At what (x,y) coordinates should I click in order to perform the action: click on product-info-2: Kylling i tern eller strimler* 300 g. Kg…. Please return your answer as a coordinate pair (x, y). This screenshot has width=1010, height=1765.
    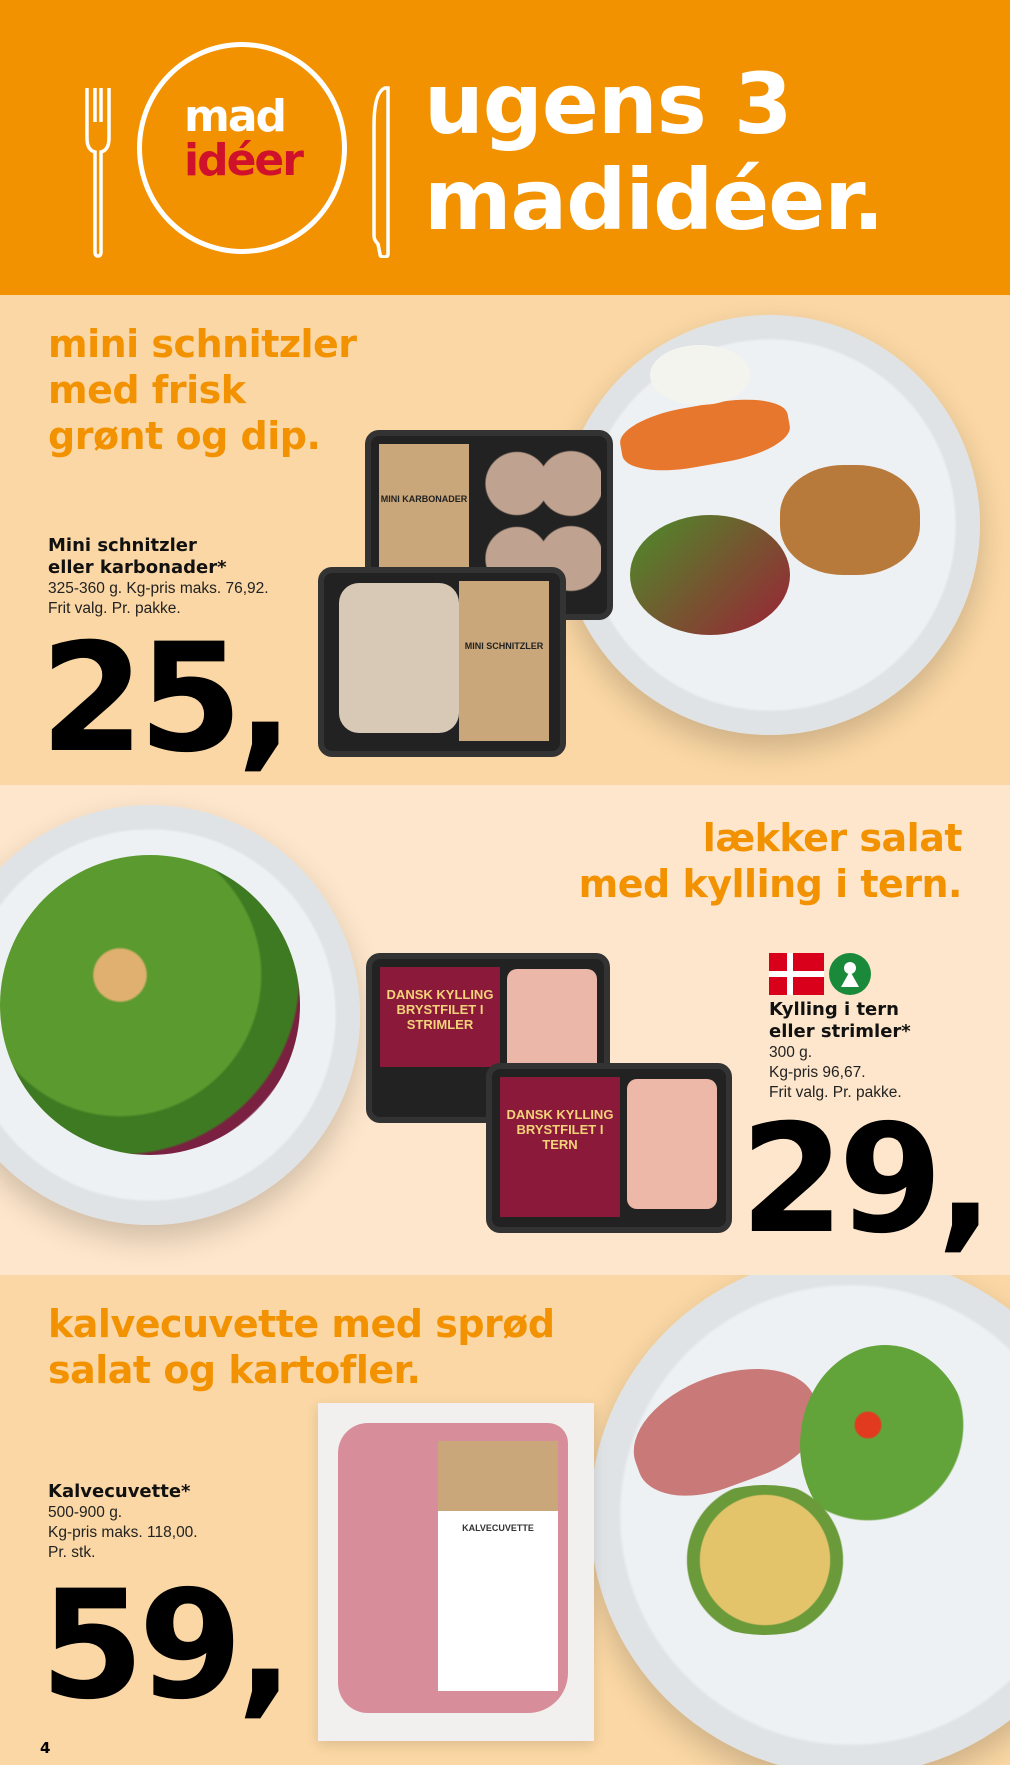
    Looking at the image, I should click on (840, 1050).